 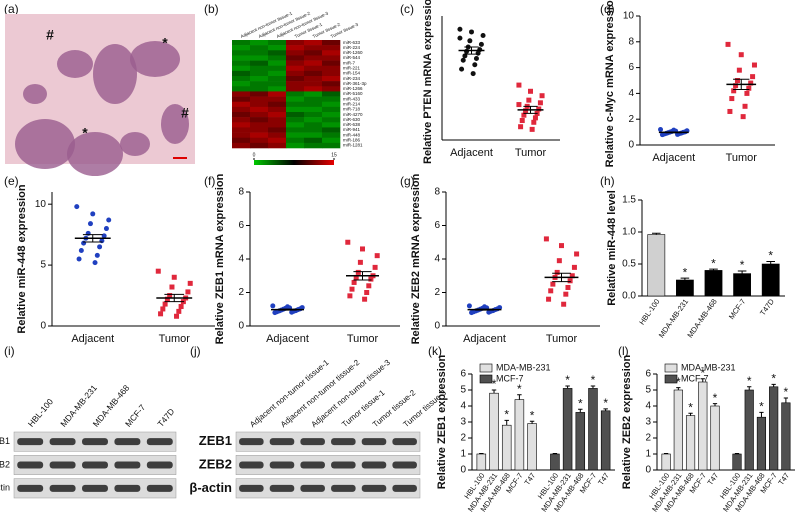 What do you see at coordinates (85, 133) in the screenshot?
I see `annotation-mark: *` at bounding box center [85, 133].